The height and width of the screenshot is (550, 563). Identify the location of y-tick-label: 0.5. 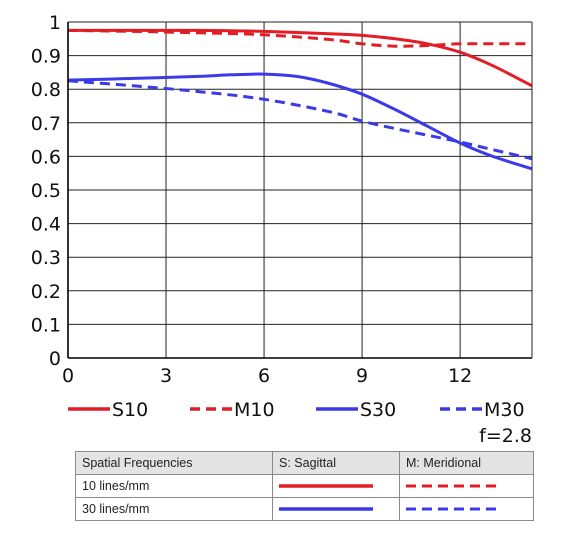
(46, 191).